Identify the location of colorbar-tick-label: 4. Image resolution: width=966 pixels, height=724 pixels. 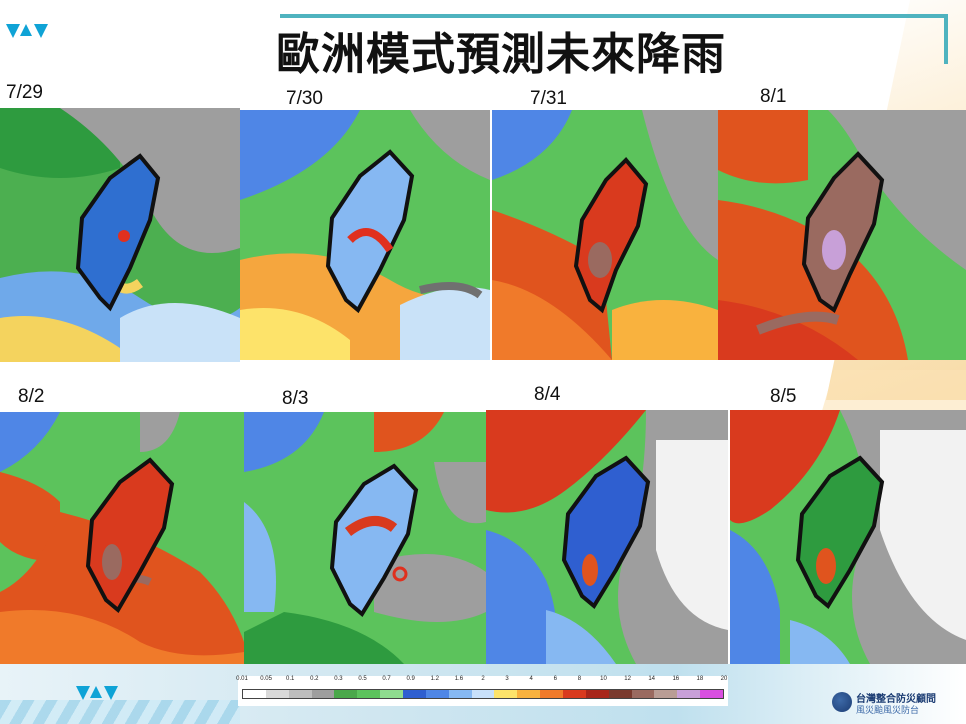
(531, 679).